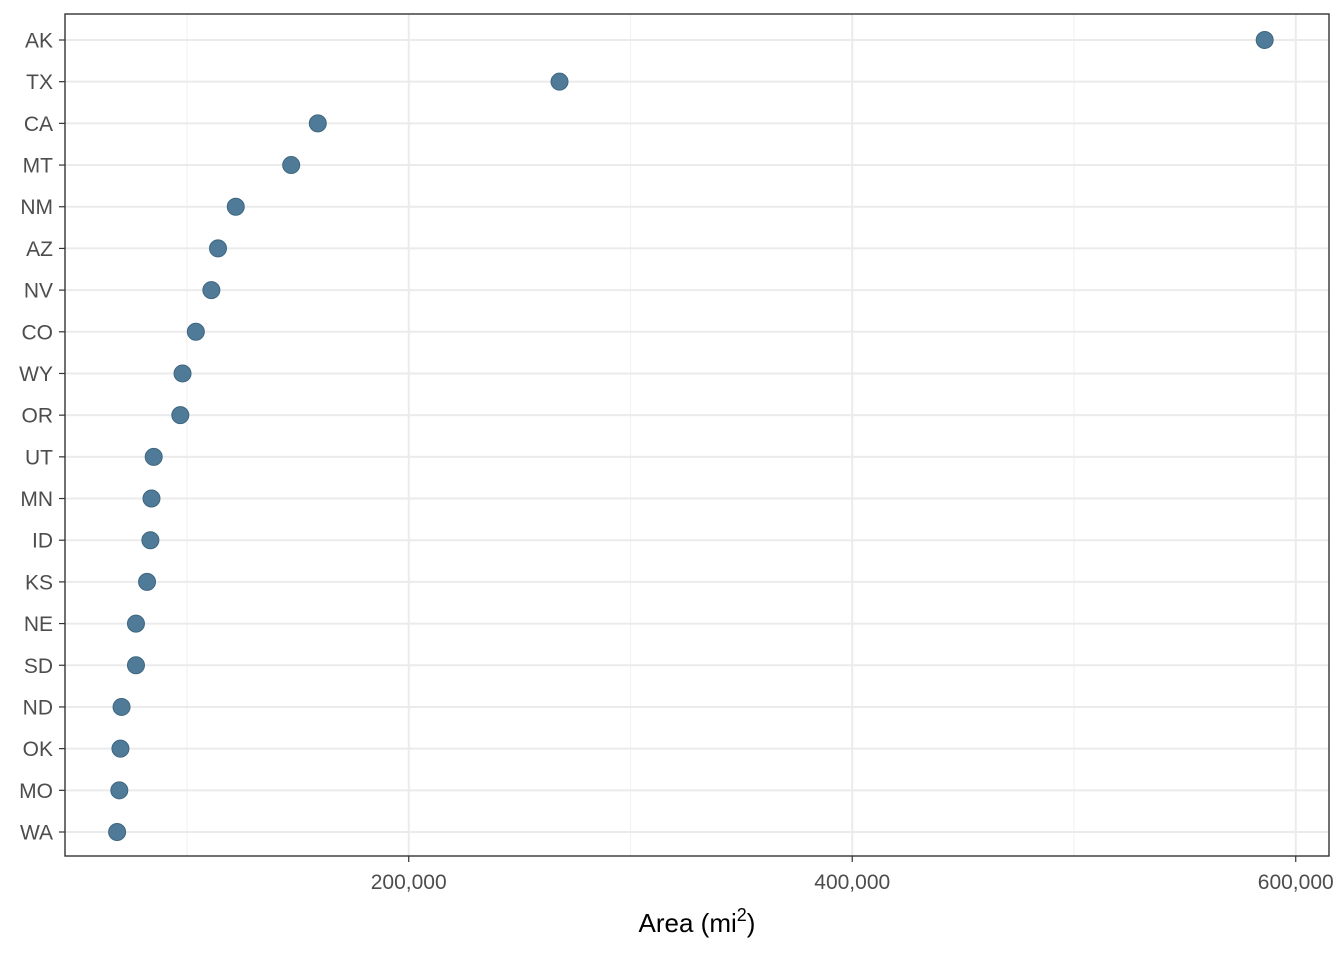  What do you see at coordinates (39, 457) in the screenshot?
I see `y-tick-label: UT` at bounding box center [39, 457].